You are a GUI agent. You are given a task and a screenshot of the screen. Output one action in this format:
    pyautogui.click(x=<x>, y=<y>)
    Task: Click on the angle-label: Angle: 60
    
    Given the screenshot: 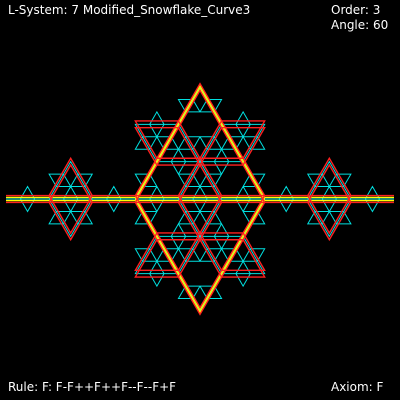 What is the action you would take?
    pyautogui.click(x=360, y=25)
    